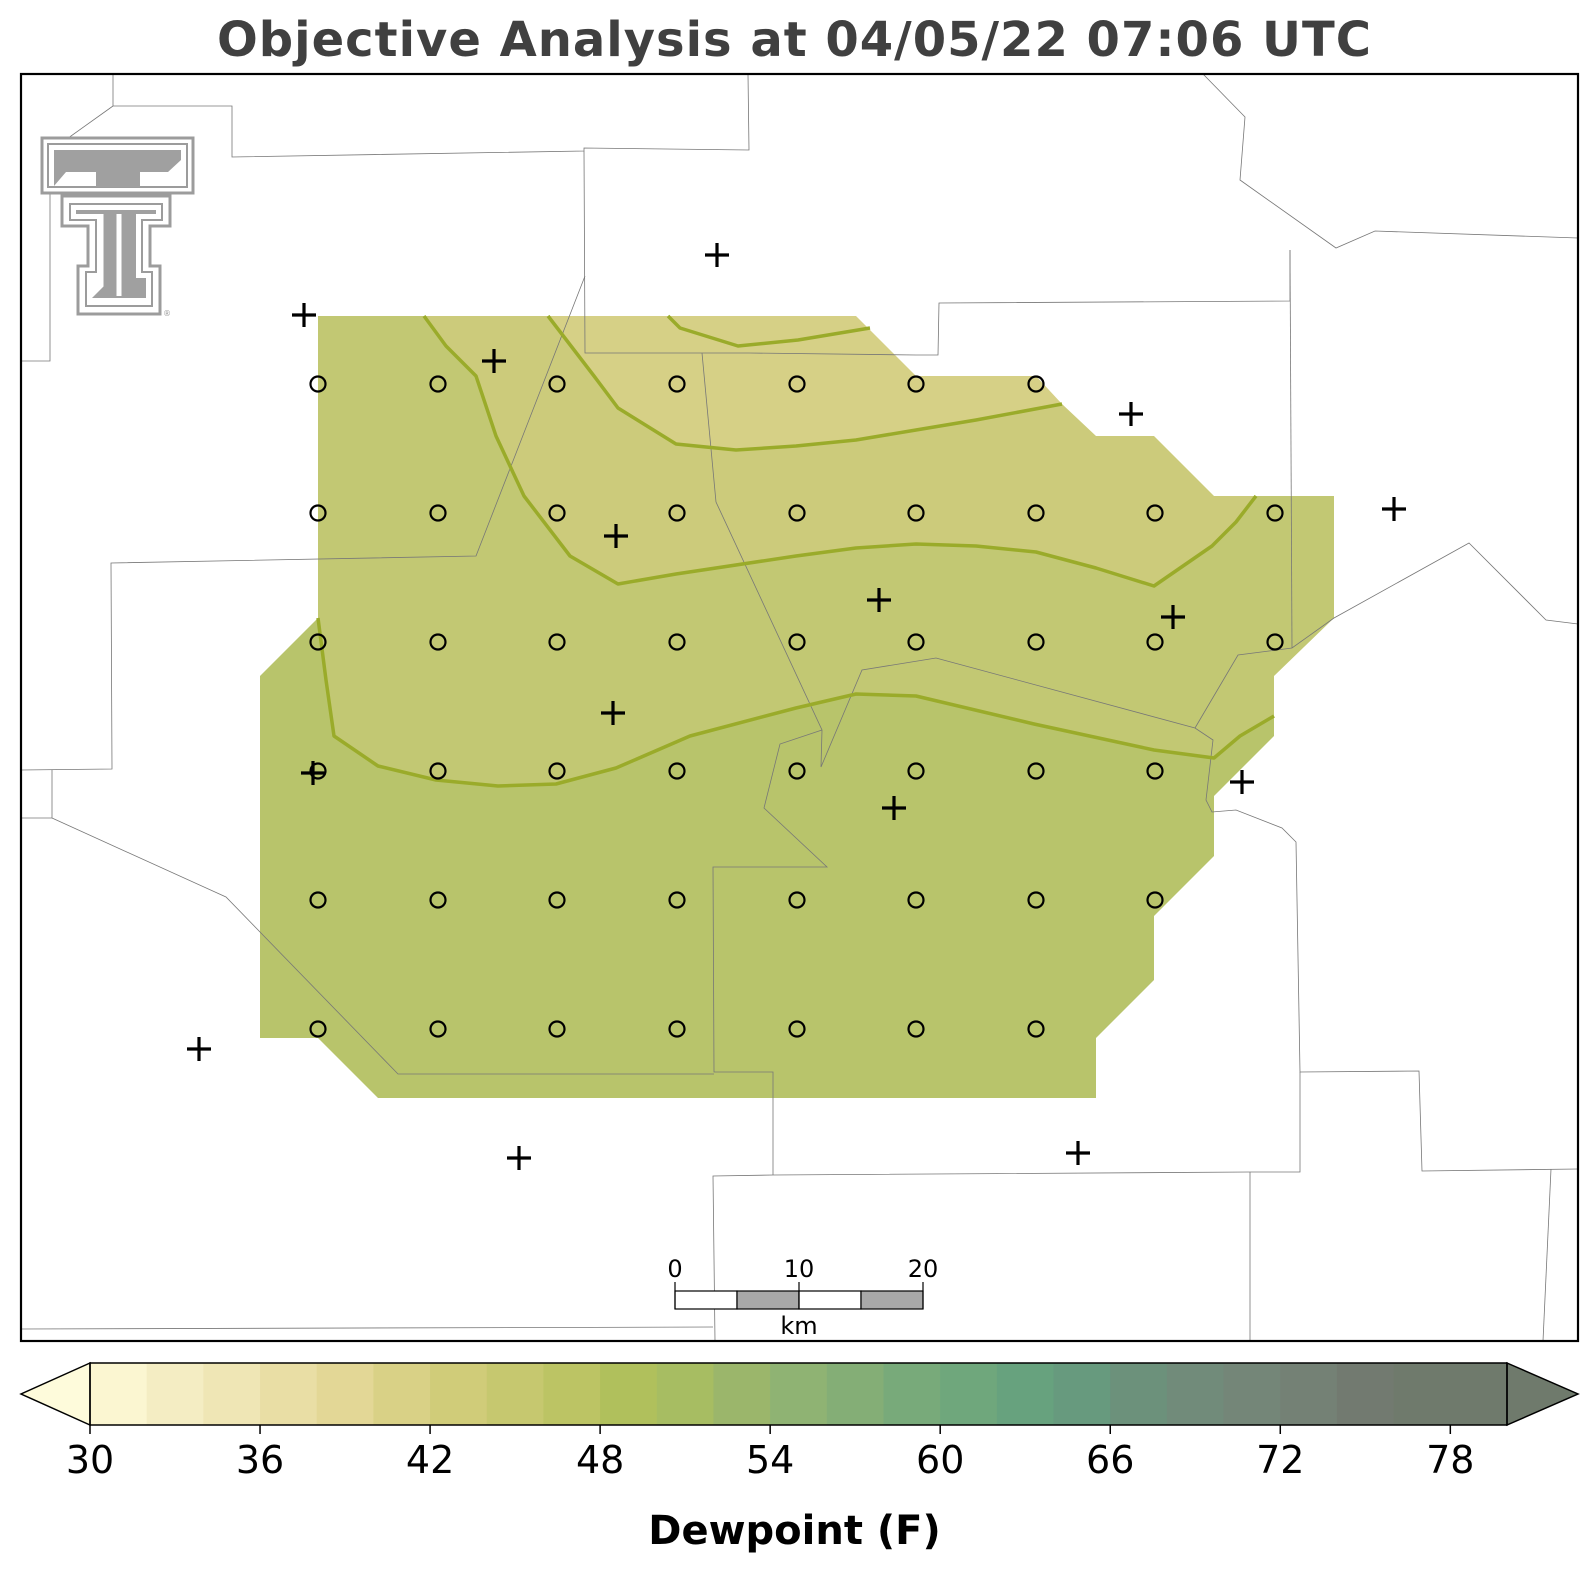  I want to click on colorbar-tick-label: 48, so click(600, 1460).